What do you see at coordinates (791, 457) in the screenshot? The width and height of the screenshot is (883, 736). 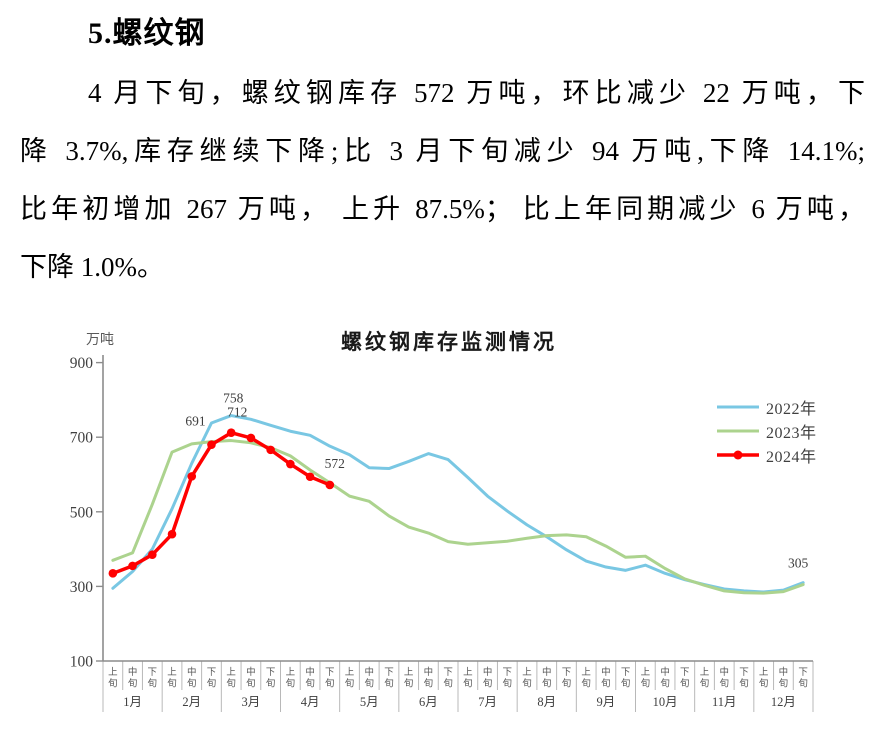 I see `legend-label: 2024年` at bounding box center [791, 457].